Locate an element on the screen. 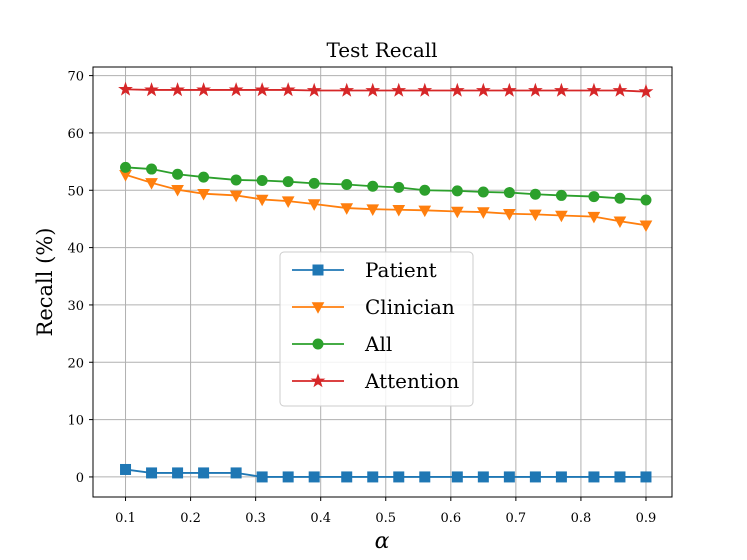 This screenshot has width=747, height=560. y-tick-label: 40 is located at coordinates (75, 249).